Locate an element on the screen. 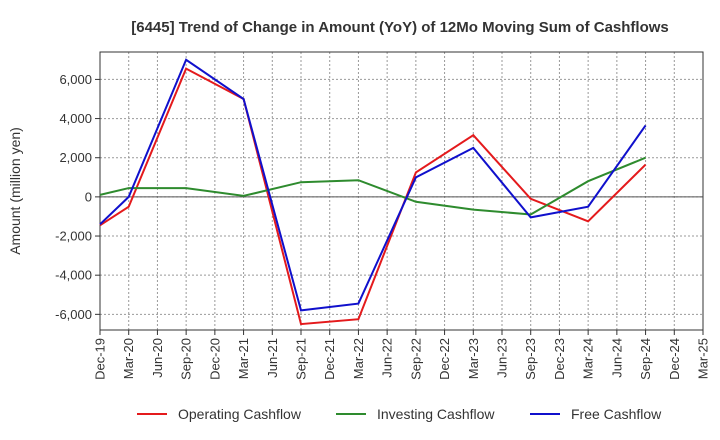 Image resolution: width=720 pixels, height=440 pixels. x-tick-label: Dec-24 is located at coordinates (674, 359).